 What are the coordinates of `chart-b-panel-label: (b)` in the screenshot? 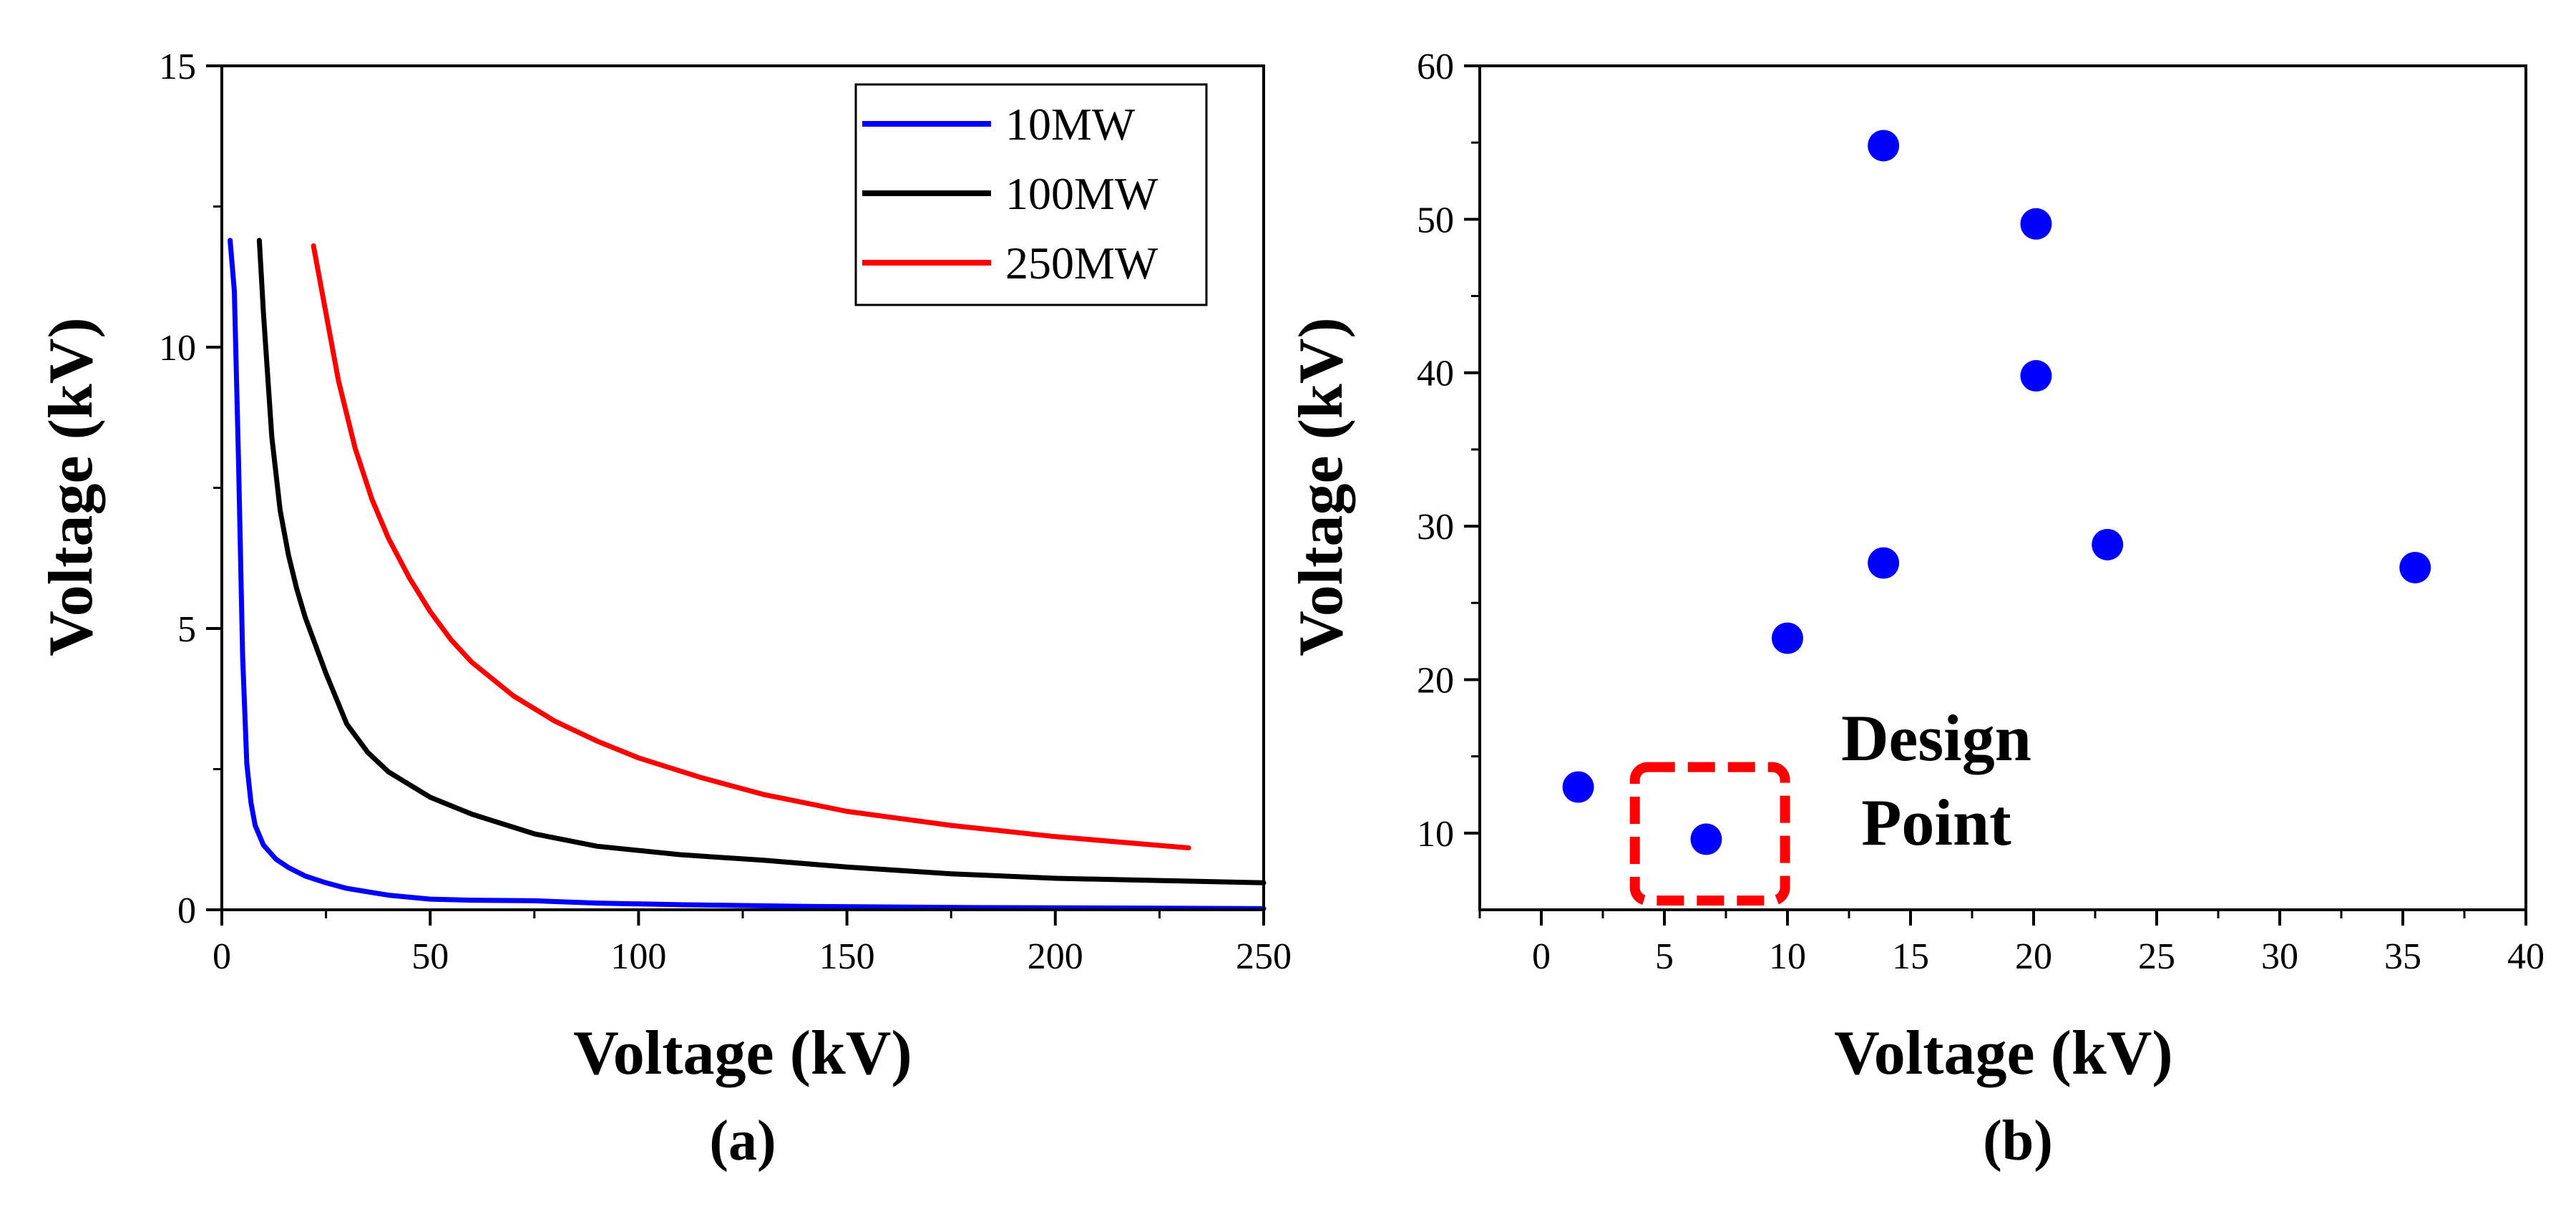 It's located at (2018, 1141).